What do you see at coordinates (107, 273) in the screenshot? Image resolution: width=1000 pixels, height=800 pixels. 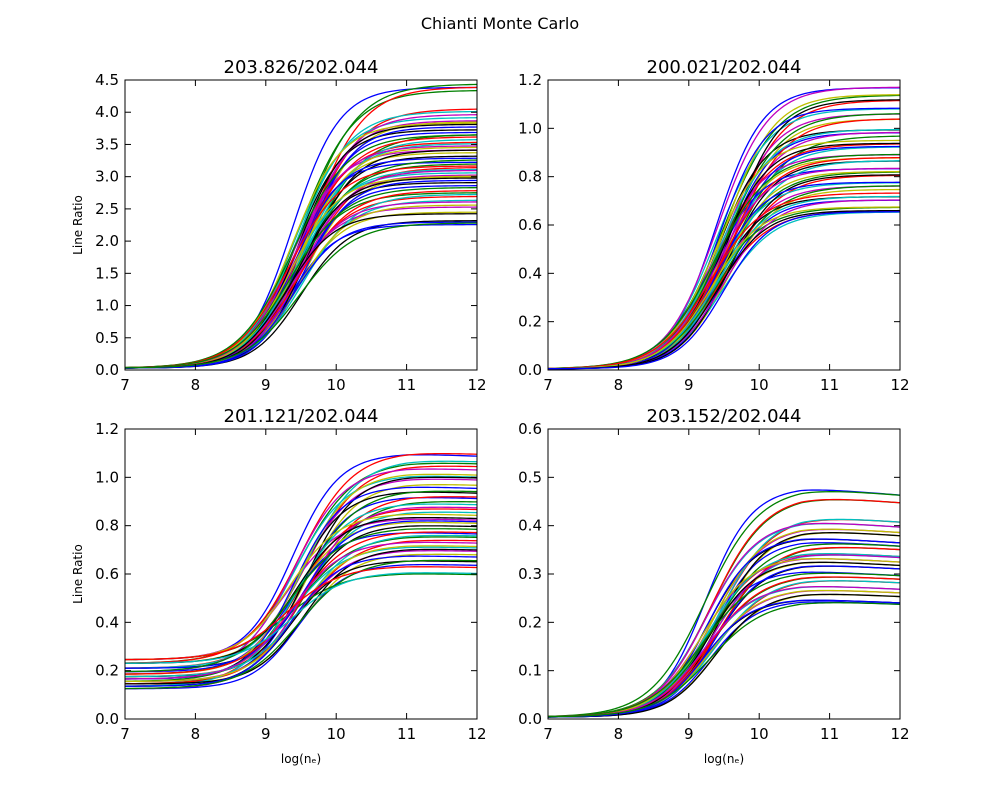 I see `y-tick-label: 1.5` at bounding box center [107, 273].